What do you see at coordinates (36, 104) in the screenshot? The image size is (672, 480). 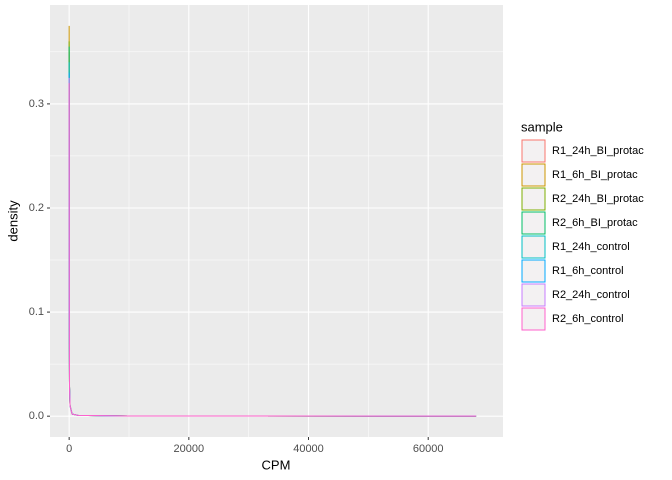 I see `y-tick-label: 0.3` at bounding box center [36, 104].